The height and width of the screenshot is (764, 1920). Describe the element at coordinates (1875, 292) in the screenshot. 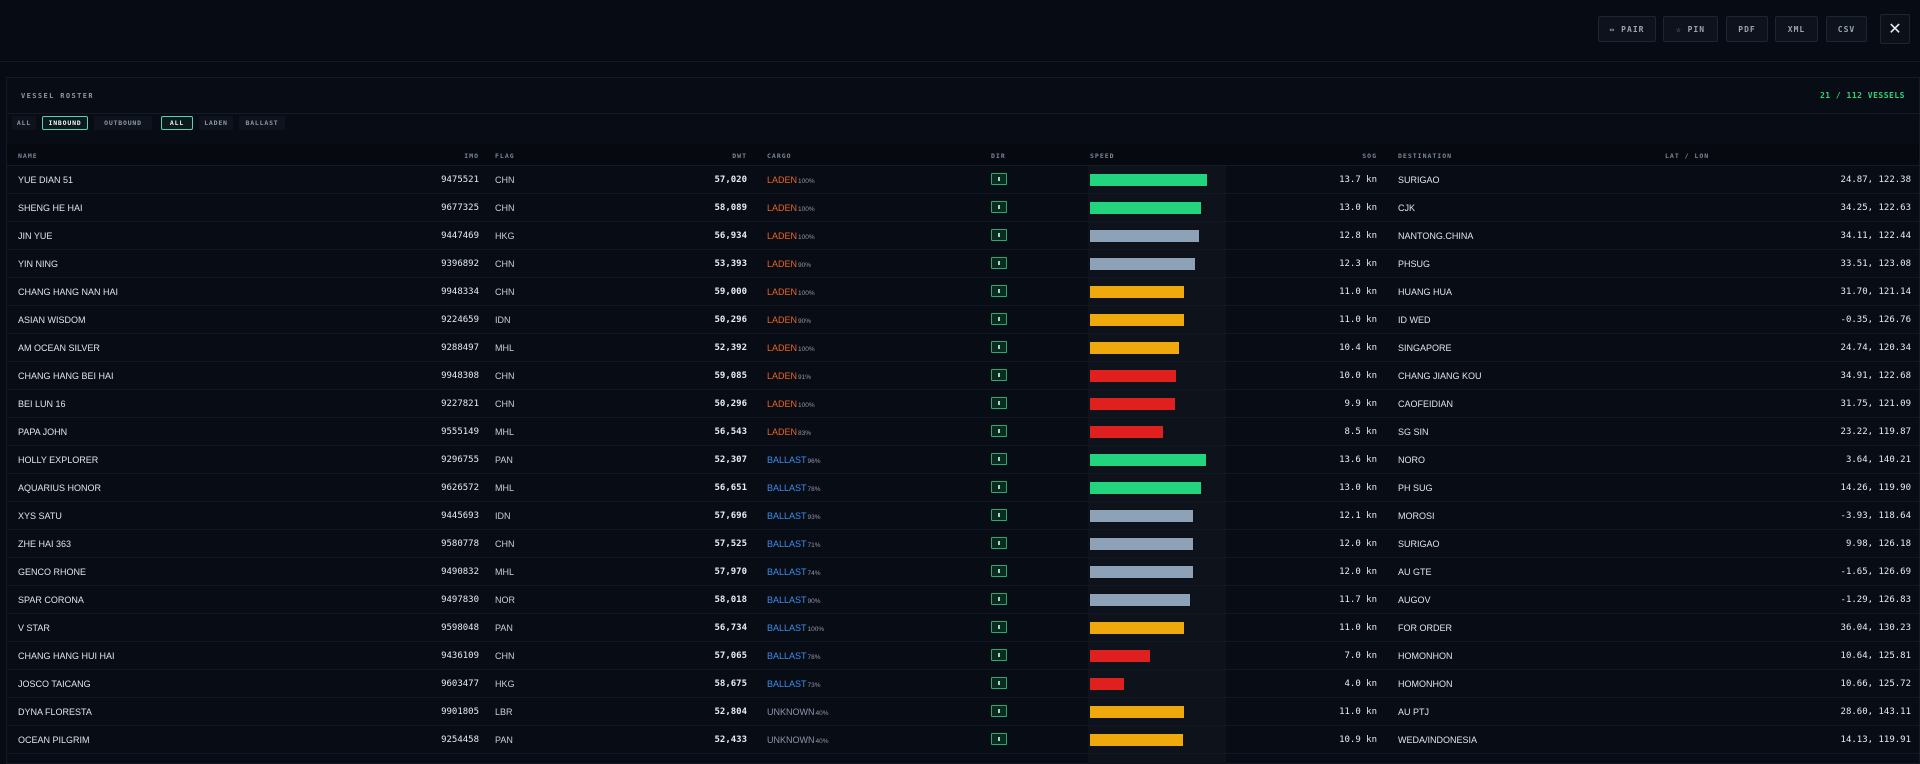

I see `vessel-latlon: 31.70, 121.14` at that location.